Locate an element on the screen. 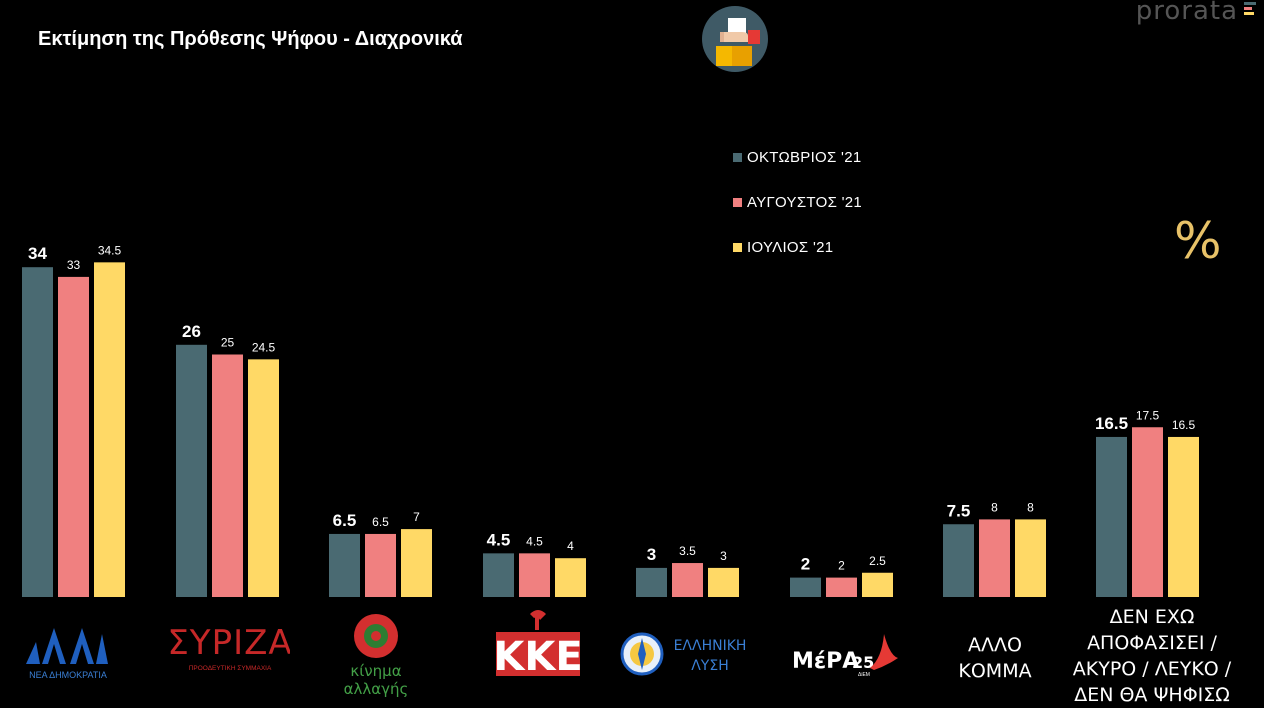  brand-name: prorata is located at coordinates (1186, 13).